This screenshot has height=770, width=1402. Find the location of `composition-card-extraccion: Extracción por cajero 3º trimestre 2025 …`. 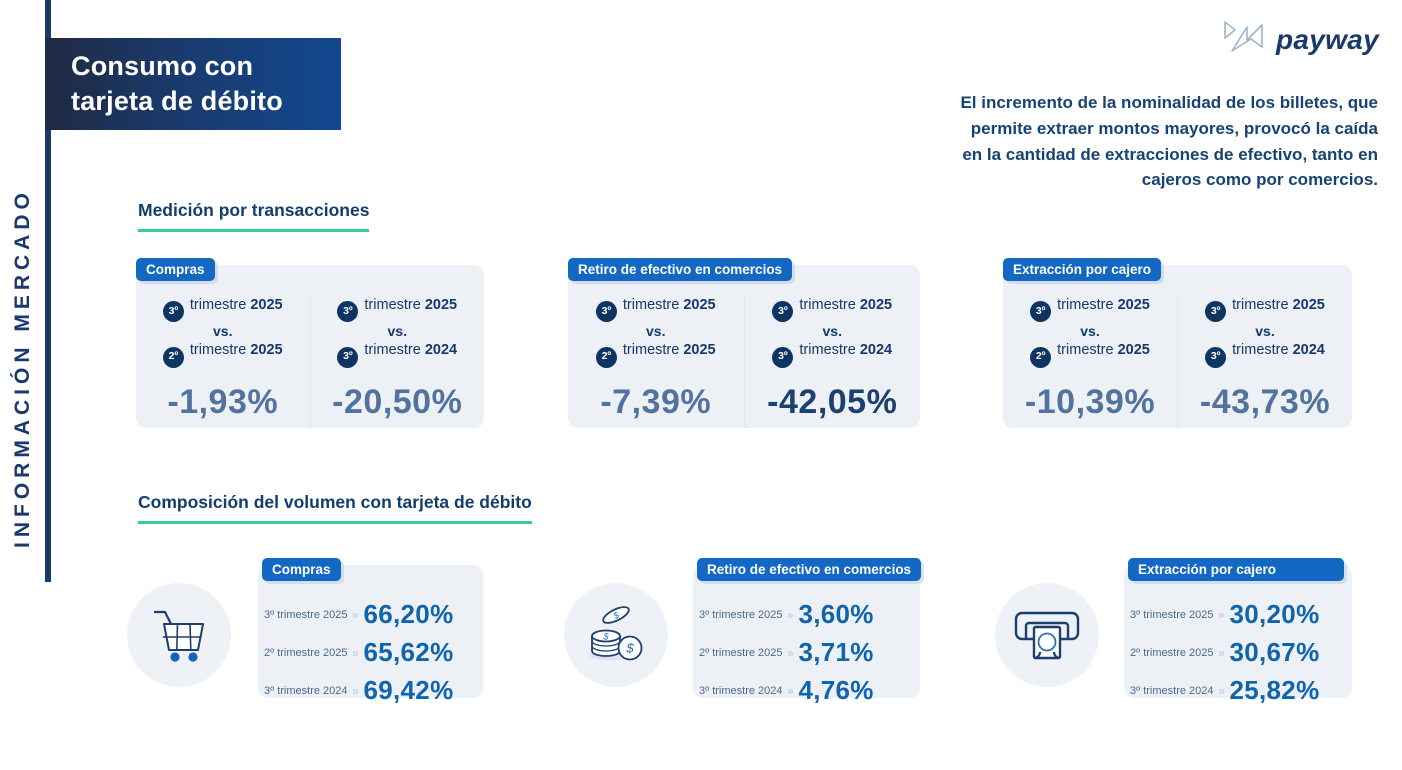

composition-card-extraccion: Extracción por cajero 3º trimestre 2025 … is located at coordinates (1238, 631).